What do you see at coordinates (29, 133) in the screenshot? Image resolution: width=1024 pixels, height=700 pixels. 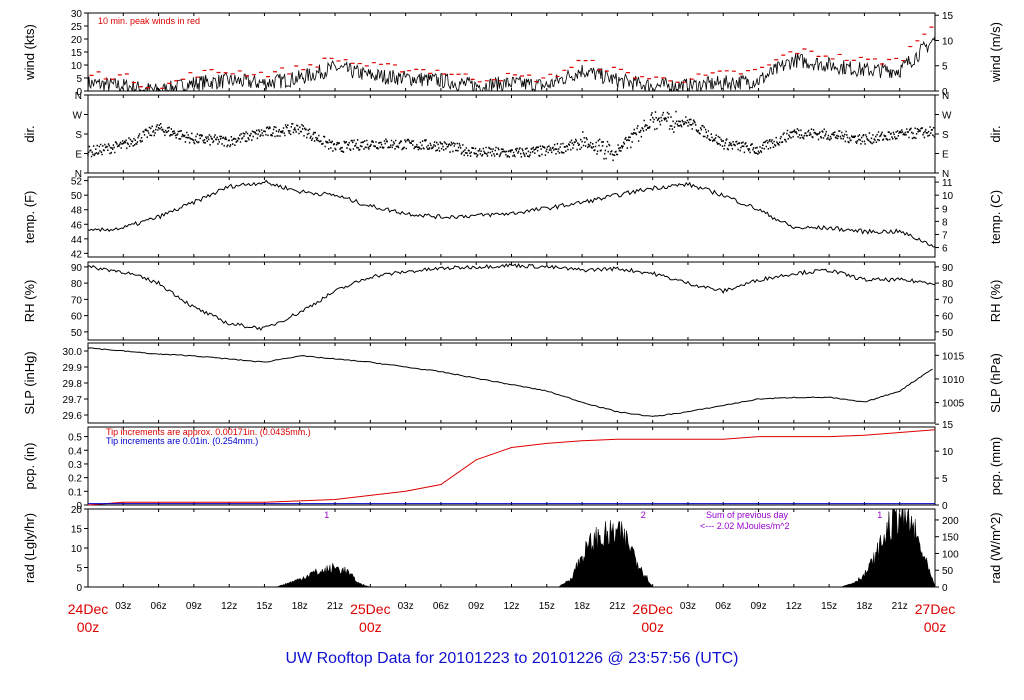 I see `y-axis-label-left: dir.` at bounding box center [29, 133].